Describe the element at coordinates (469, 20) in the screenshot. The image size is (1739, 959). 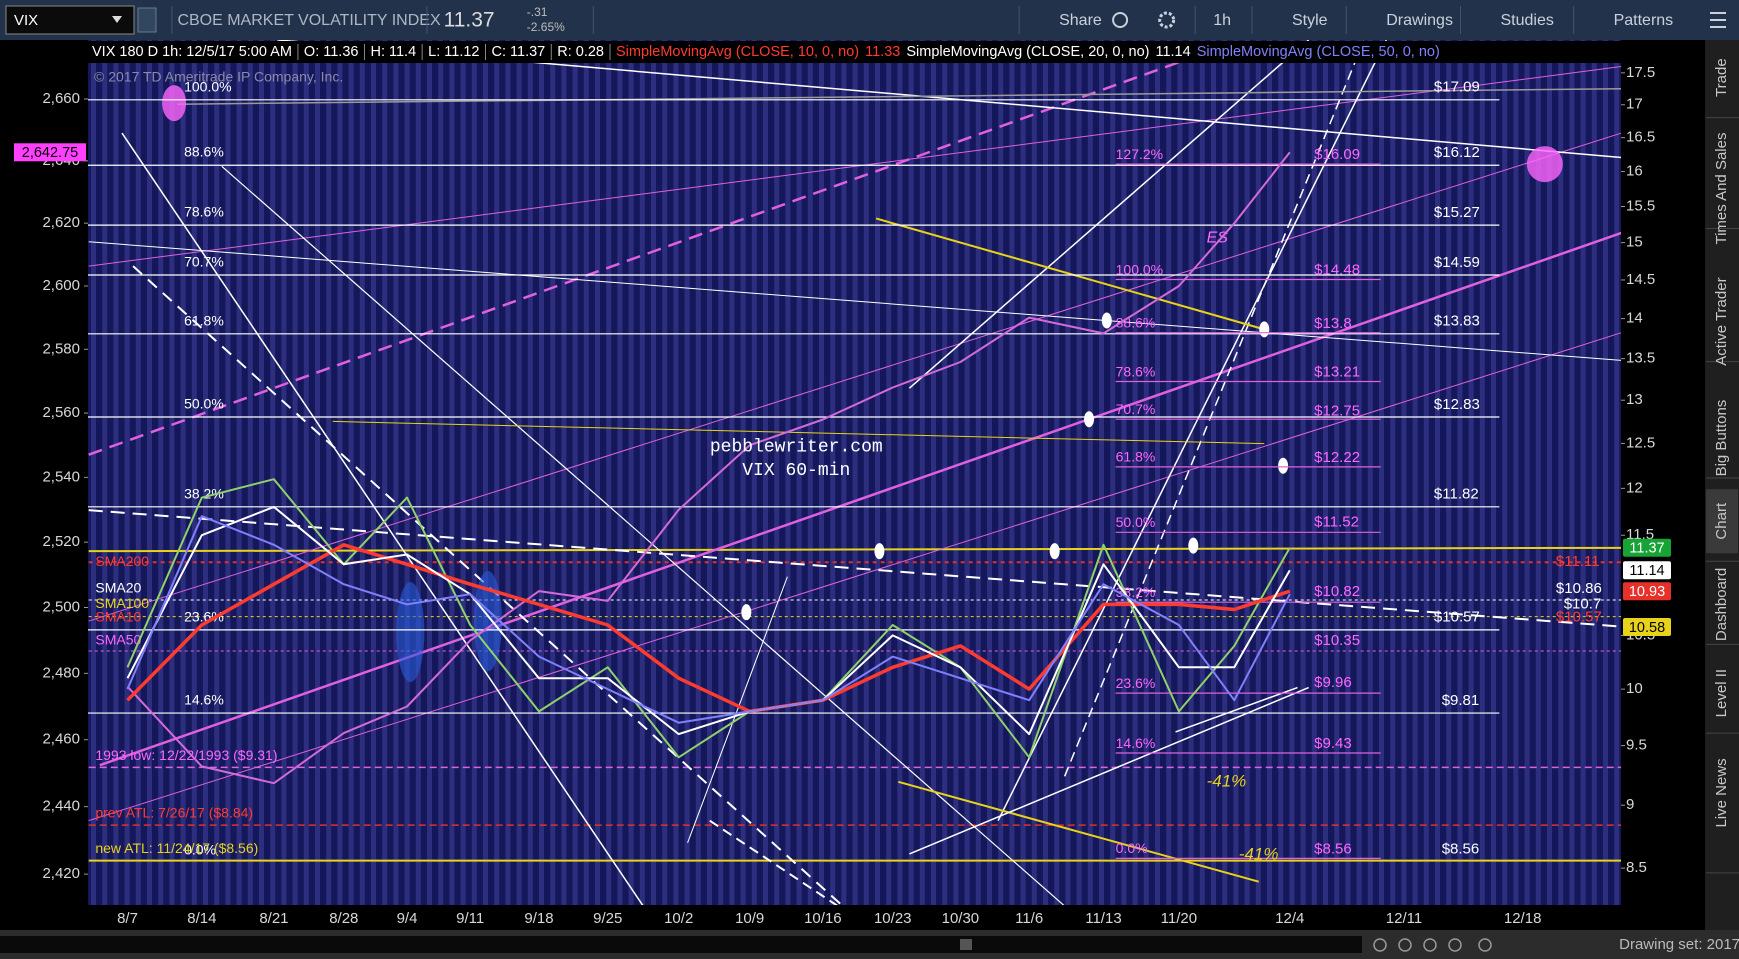
I see `last-price: 11.37` at that location.